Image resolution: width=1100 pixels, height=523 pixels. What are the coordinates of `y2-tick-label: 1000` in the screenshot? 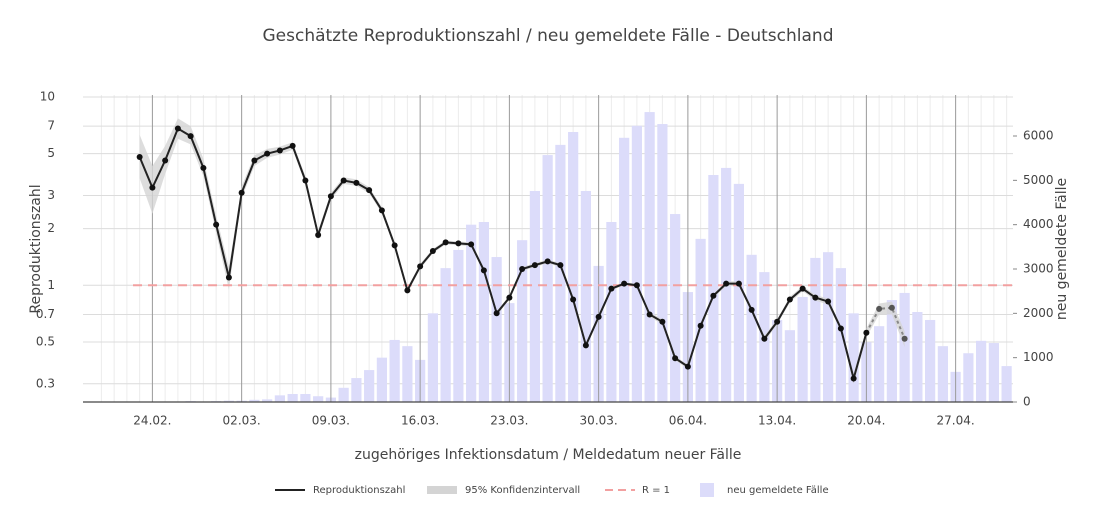 It's located at (1038, 357).